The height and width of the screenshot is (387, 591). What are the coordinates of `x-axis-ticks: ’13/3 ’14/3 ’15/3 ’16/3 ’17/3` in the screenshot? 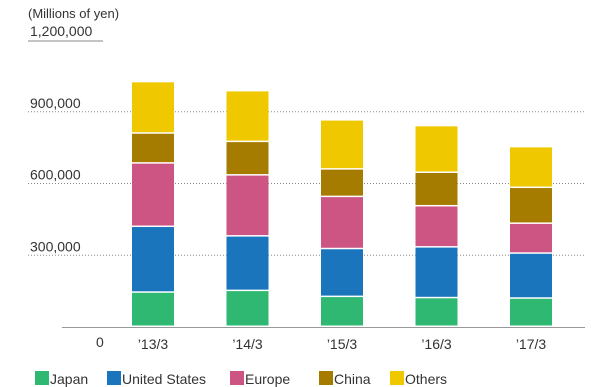 It's located at (342, 344).